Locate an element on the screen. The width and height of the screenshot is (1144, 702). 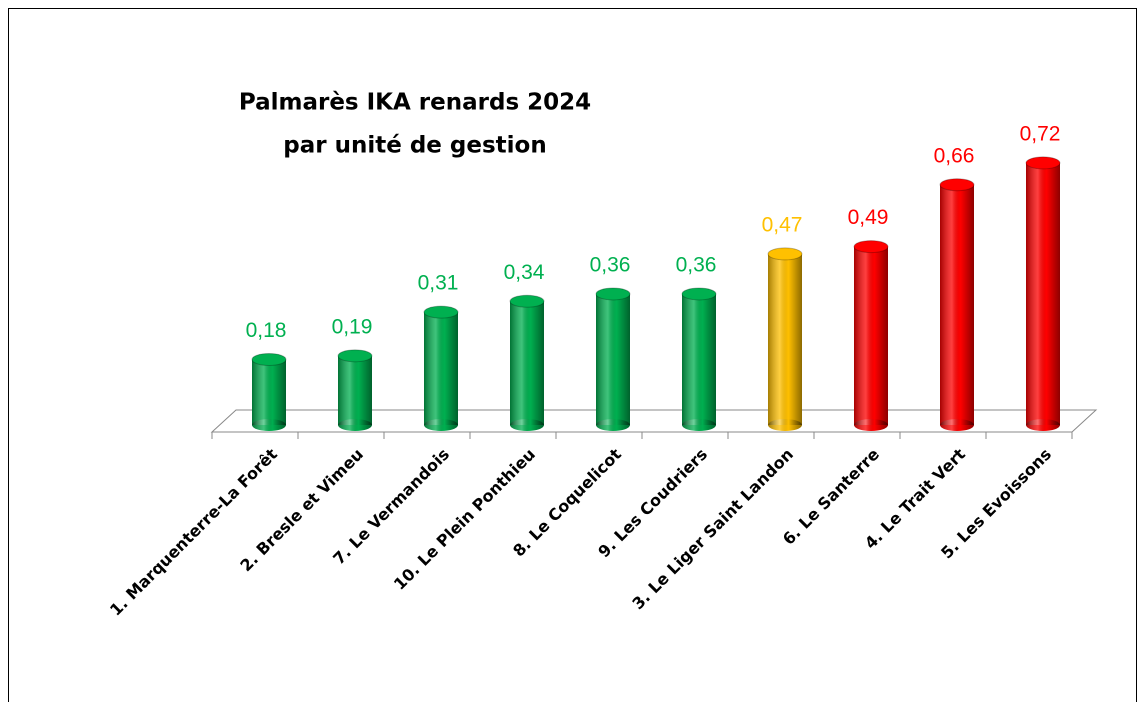
value-label: 0,19 is located at coordinates (352, 326).